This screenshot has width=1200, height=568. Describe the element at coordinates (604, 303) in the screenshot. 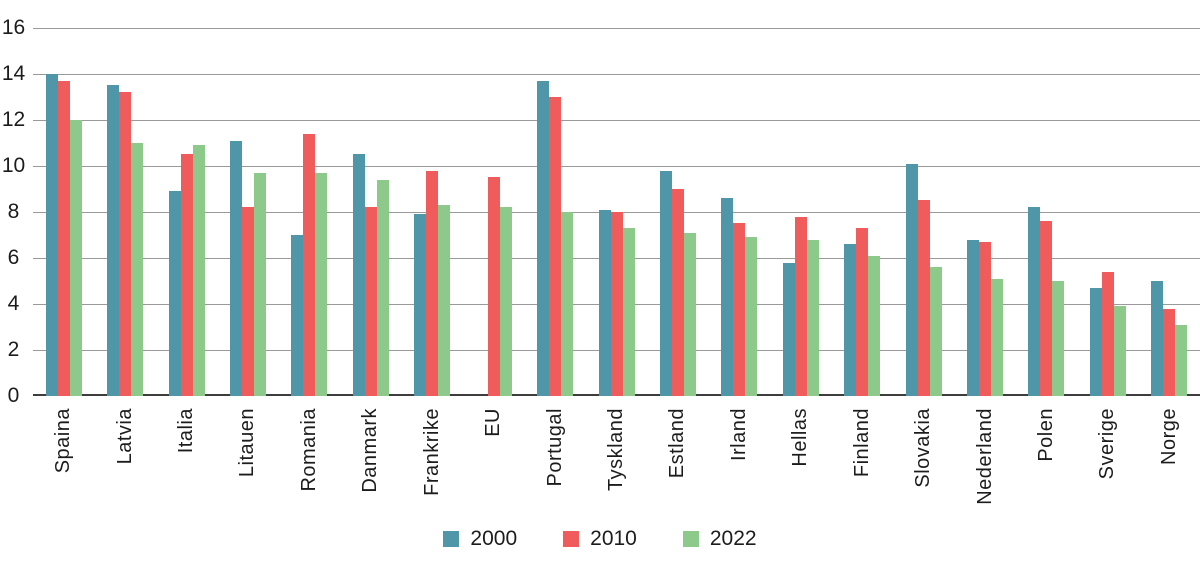

I see `bar-2000-tyskland` at that location.